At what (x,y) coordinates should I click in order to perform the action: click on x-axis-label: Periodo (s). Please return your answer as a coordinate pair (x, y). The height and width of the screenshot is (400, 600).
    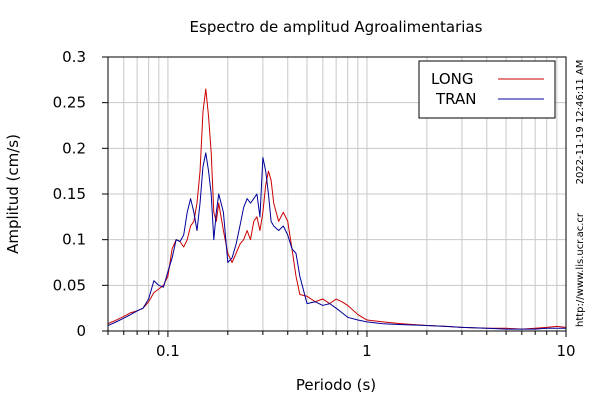
    Looking at the image, I should click on (336, 385).